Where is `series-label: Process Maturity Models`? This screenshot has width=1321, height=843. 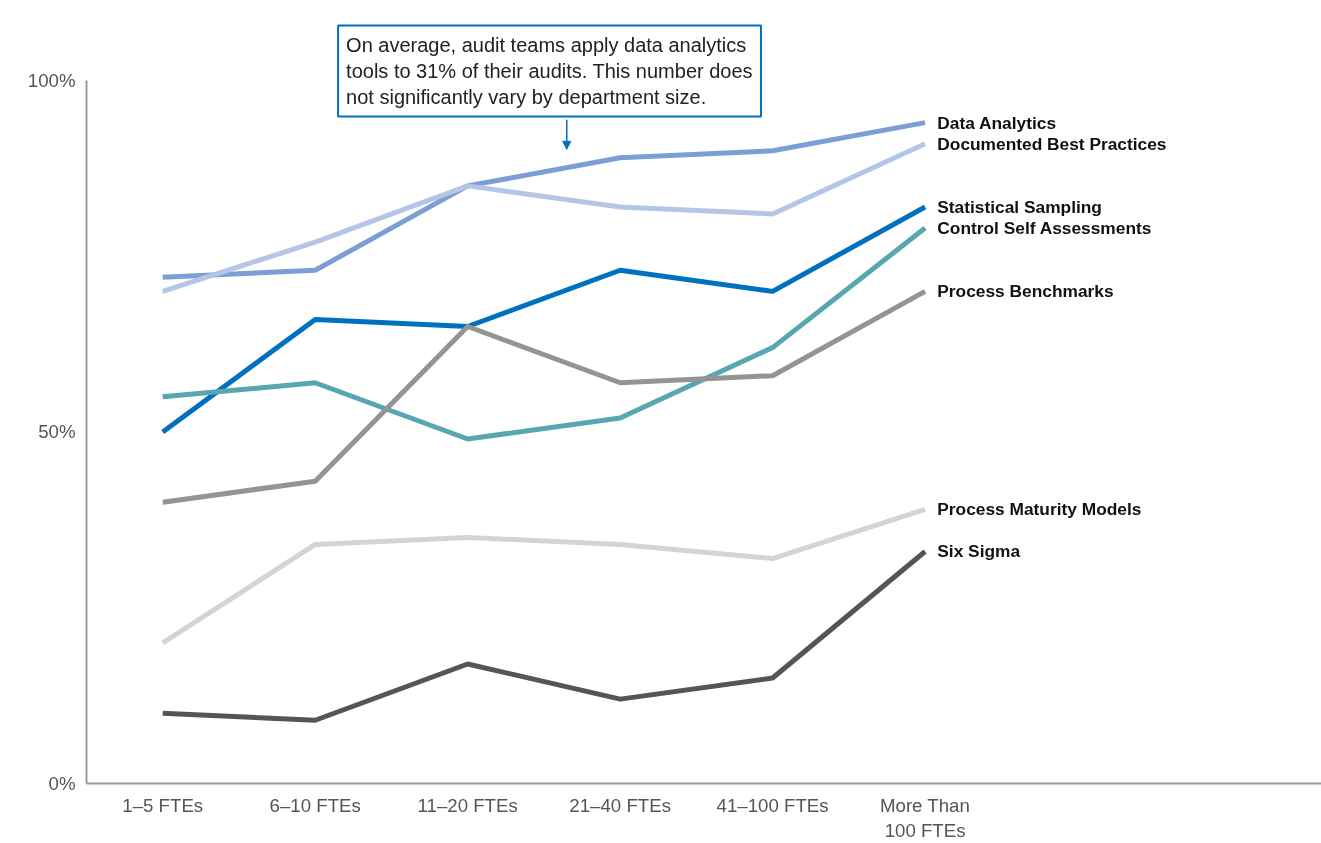 series-label: Process Maturity Models is located at coordinates (1039, 509).